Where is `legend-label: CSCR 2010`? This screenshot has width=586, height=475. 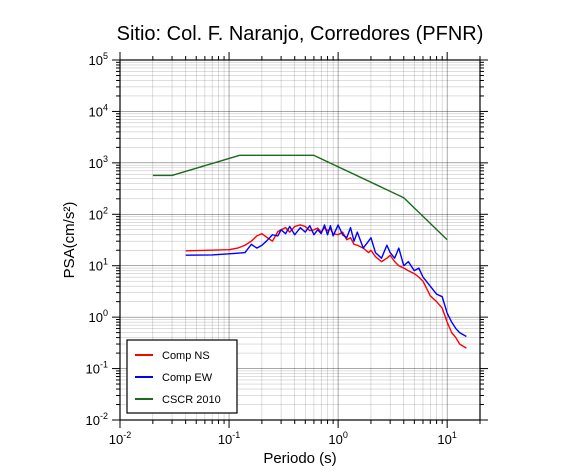
legend-label: CSCR 2010 is located at coordinates (191, 400).